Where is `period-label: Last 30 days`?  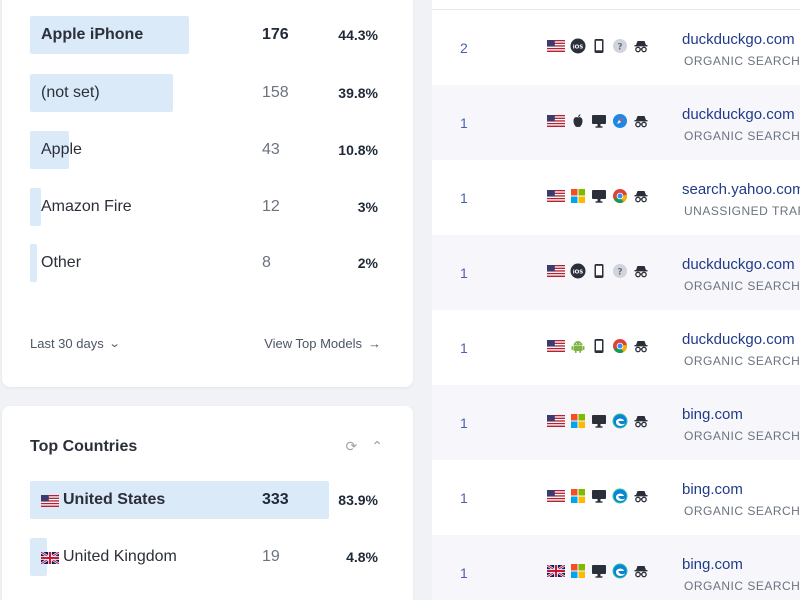 period-label: Last 30 days is located at coordinates (67, 343).